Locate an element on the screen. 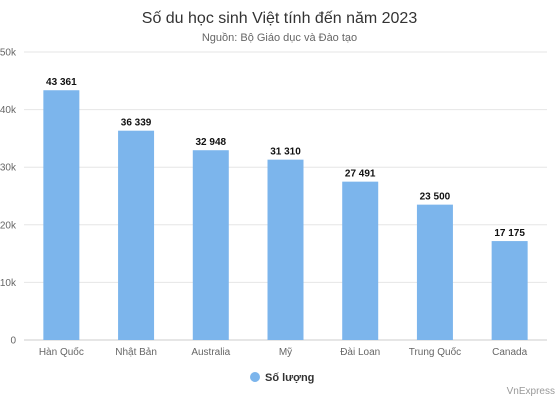 This screenshot has width=559, height=400. data-label: 31 310 is located at coordinates (285, 152).